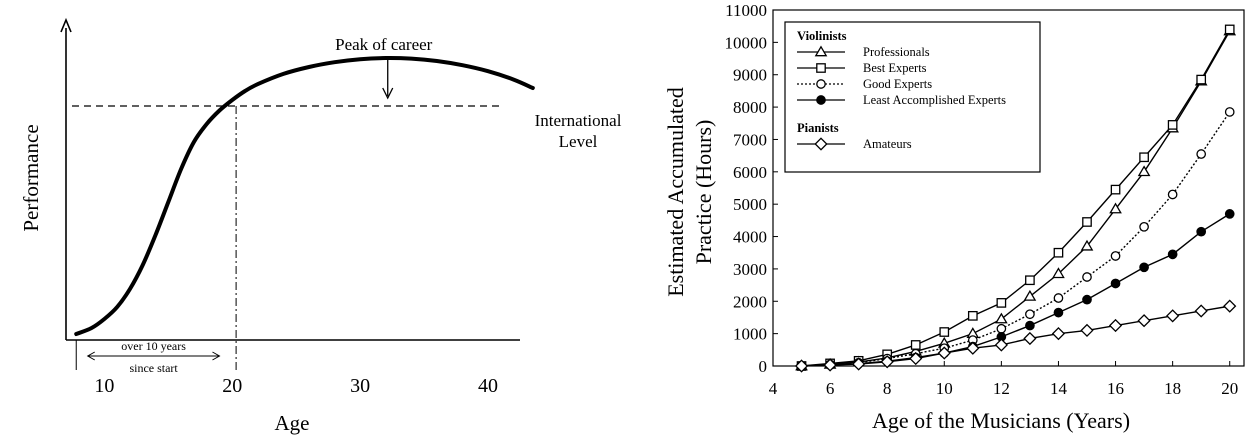 This screenshot has width=1258, height=446. Describe the element at coordinates (746, 42) in the screenshot. I see `y-tick-label: 10000` at that location.